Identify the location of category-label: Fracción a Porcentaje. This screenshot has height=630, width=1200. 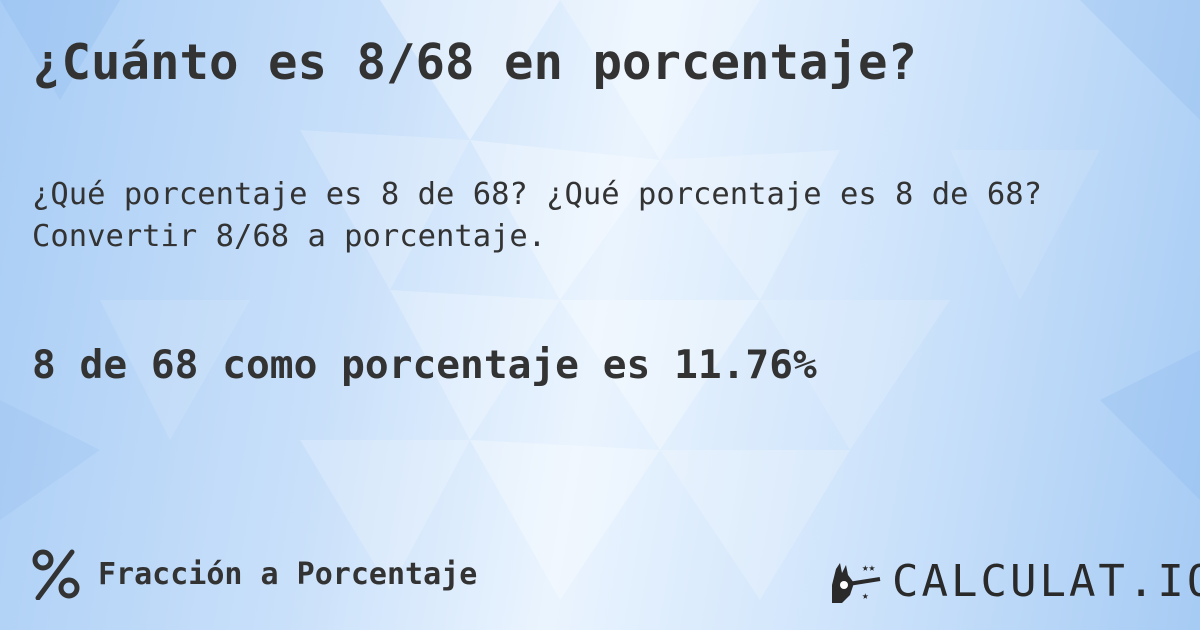
(288, 574).